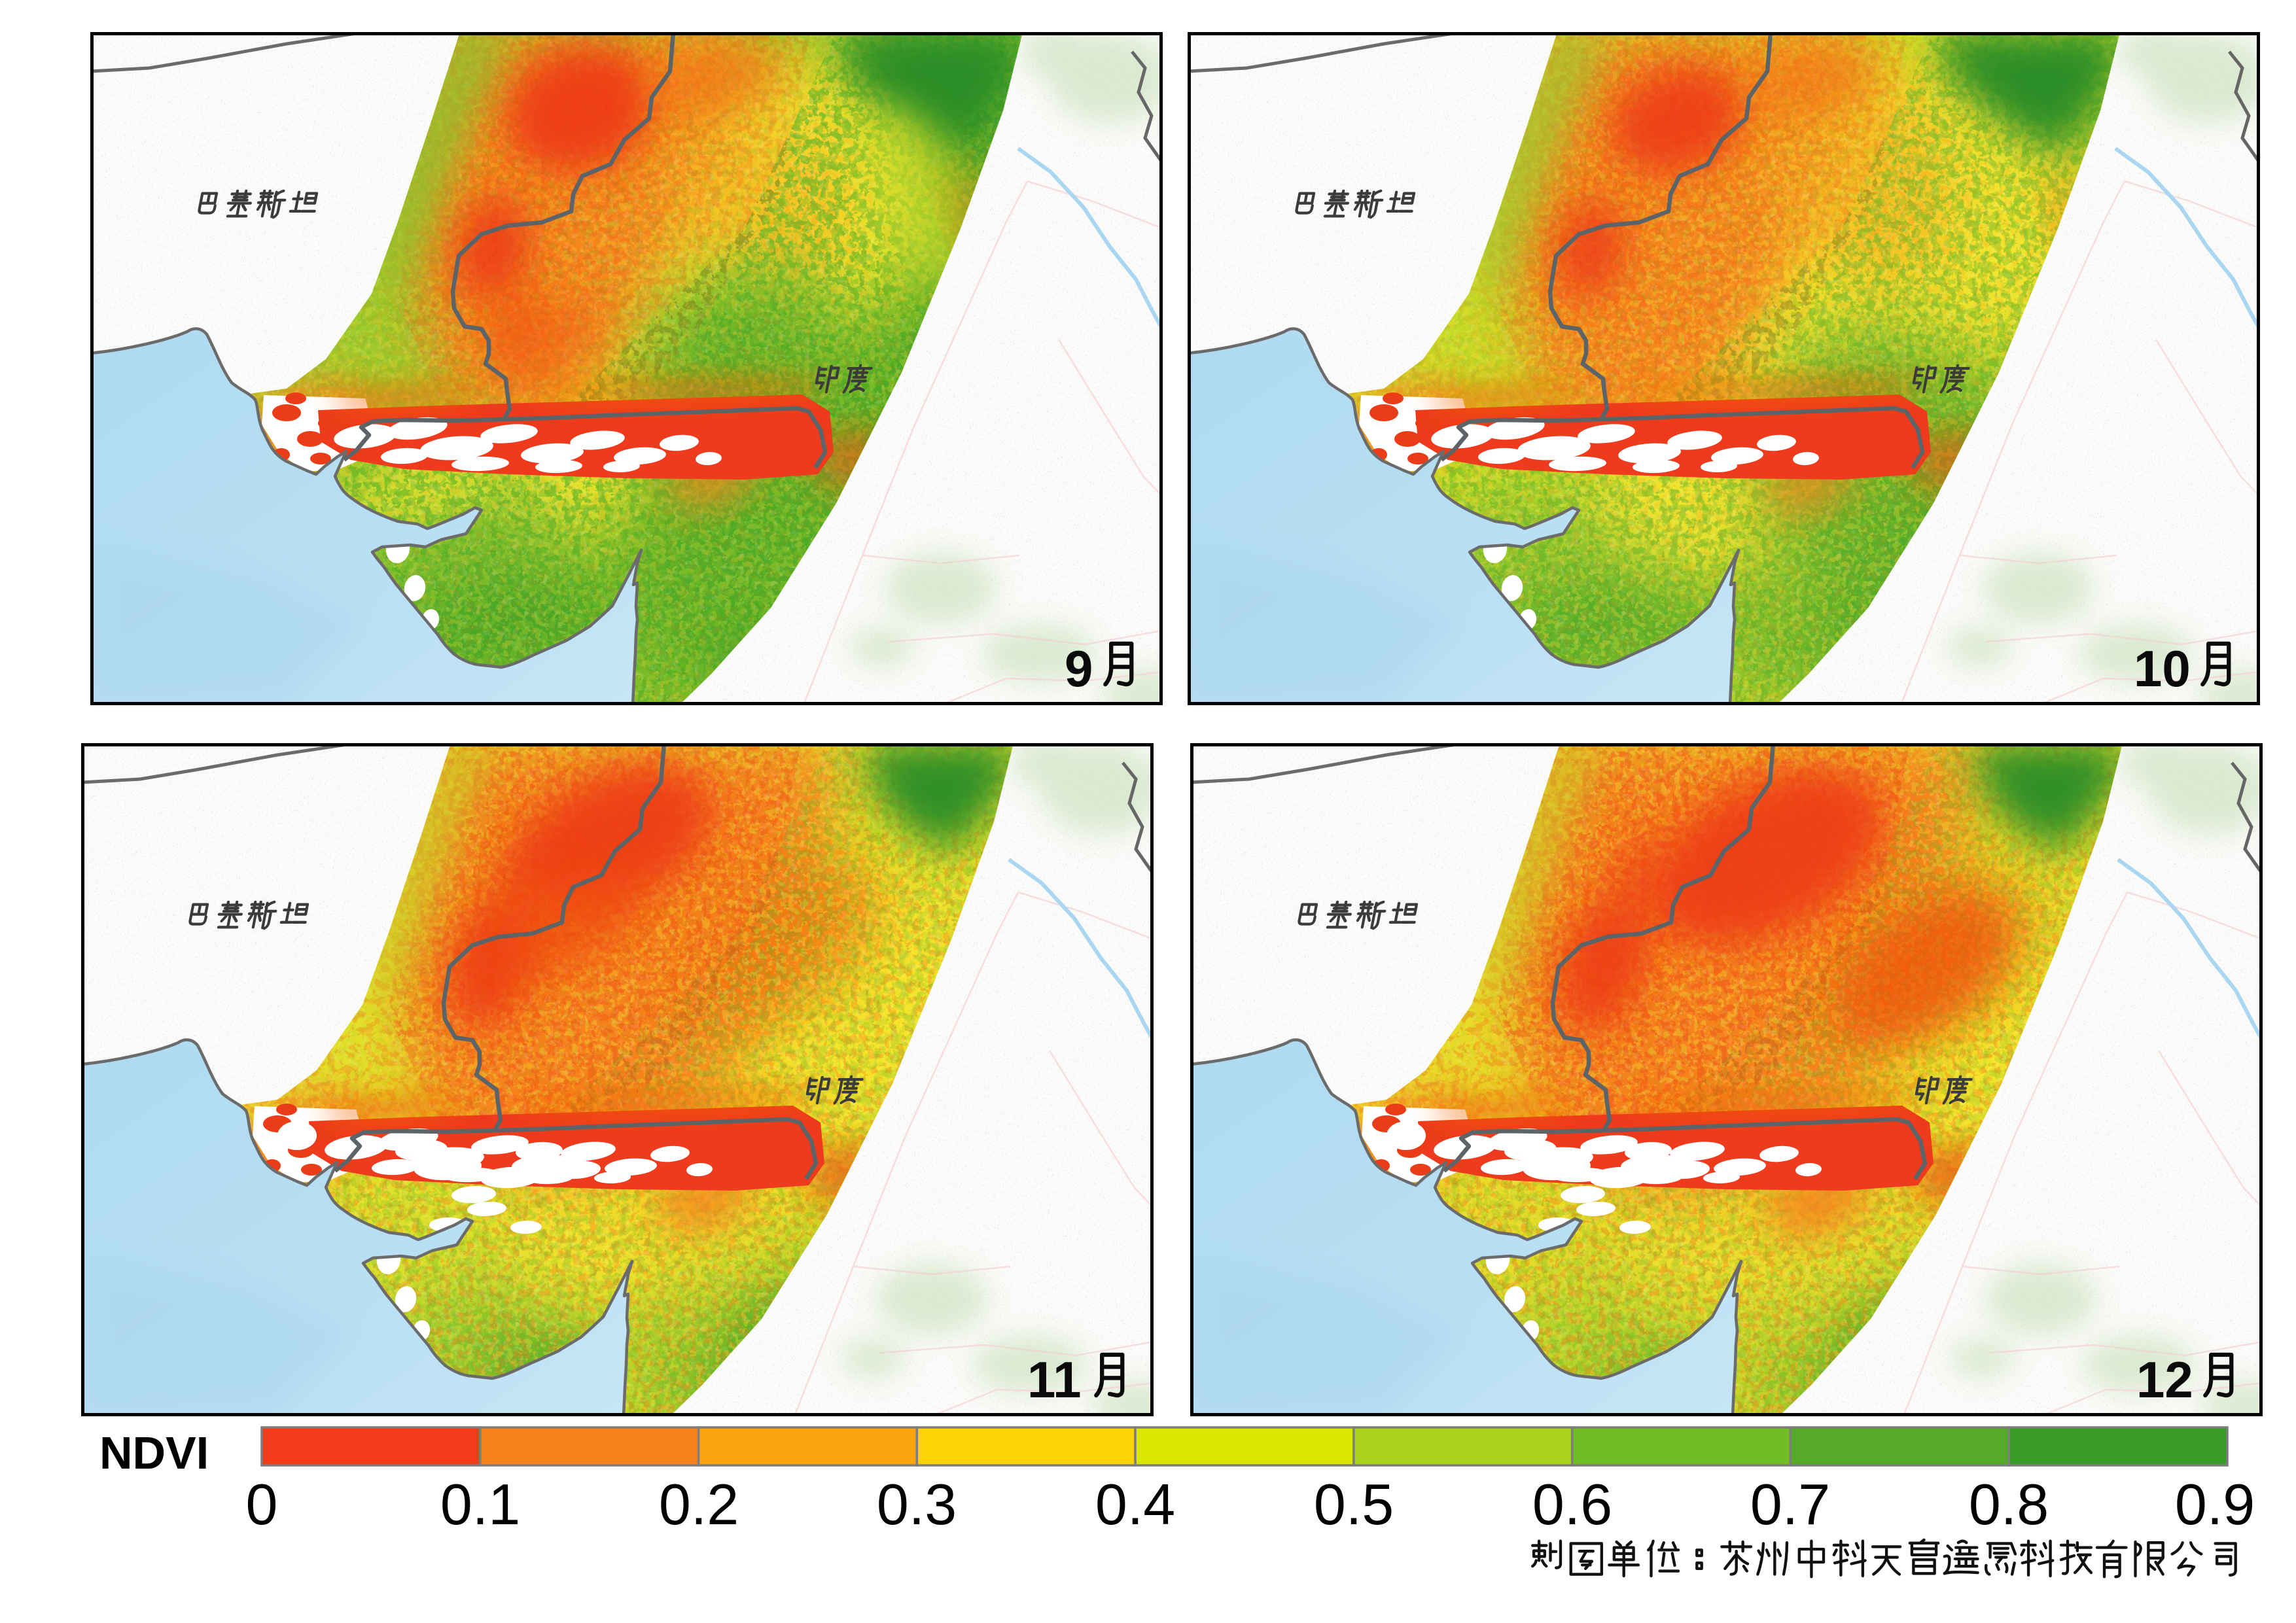  I want to click on svg-text: 0.2, so click(699, 1504).